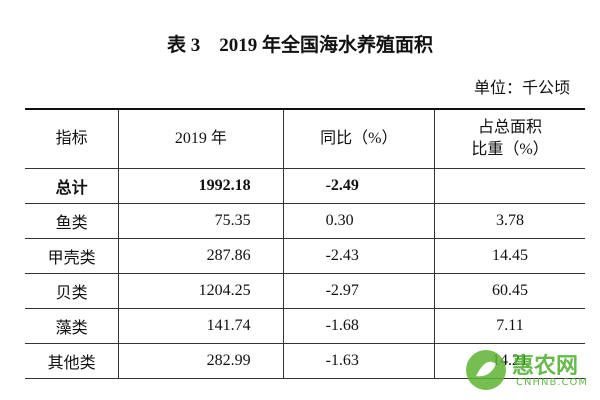  I want to click on table-row: 鱼类 75.35 0.30 3.78, so click(305, 221).